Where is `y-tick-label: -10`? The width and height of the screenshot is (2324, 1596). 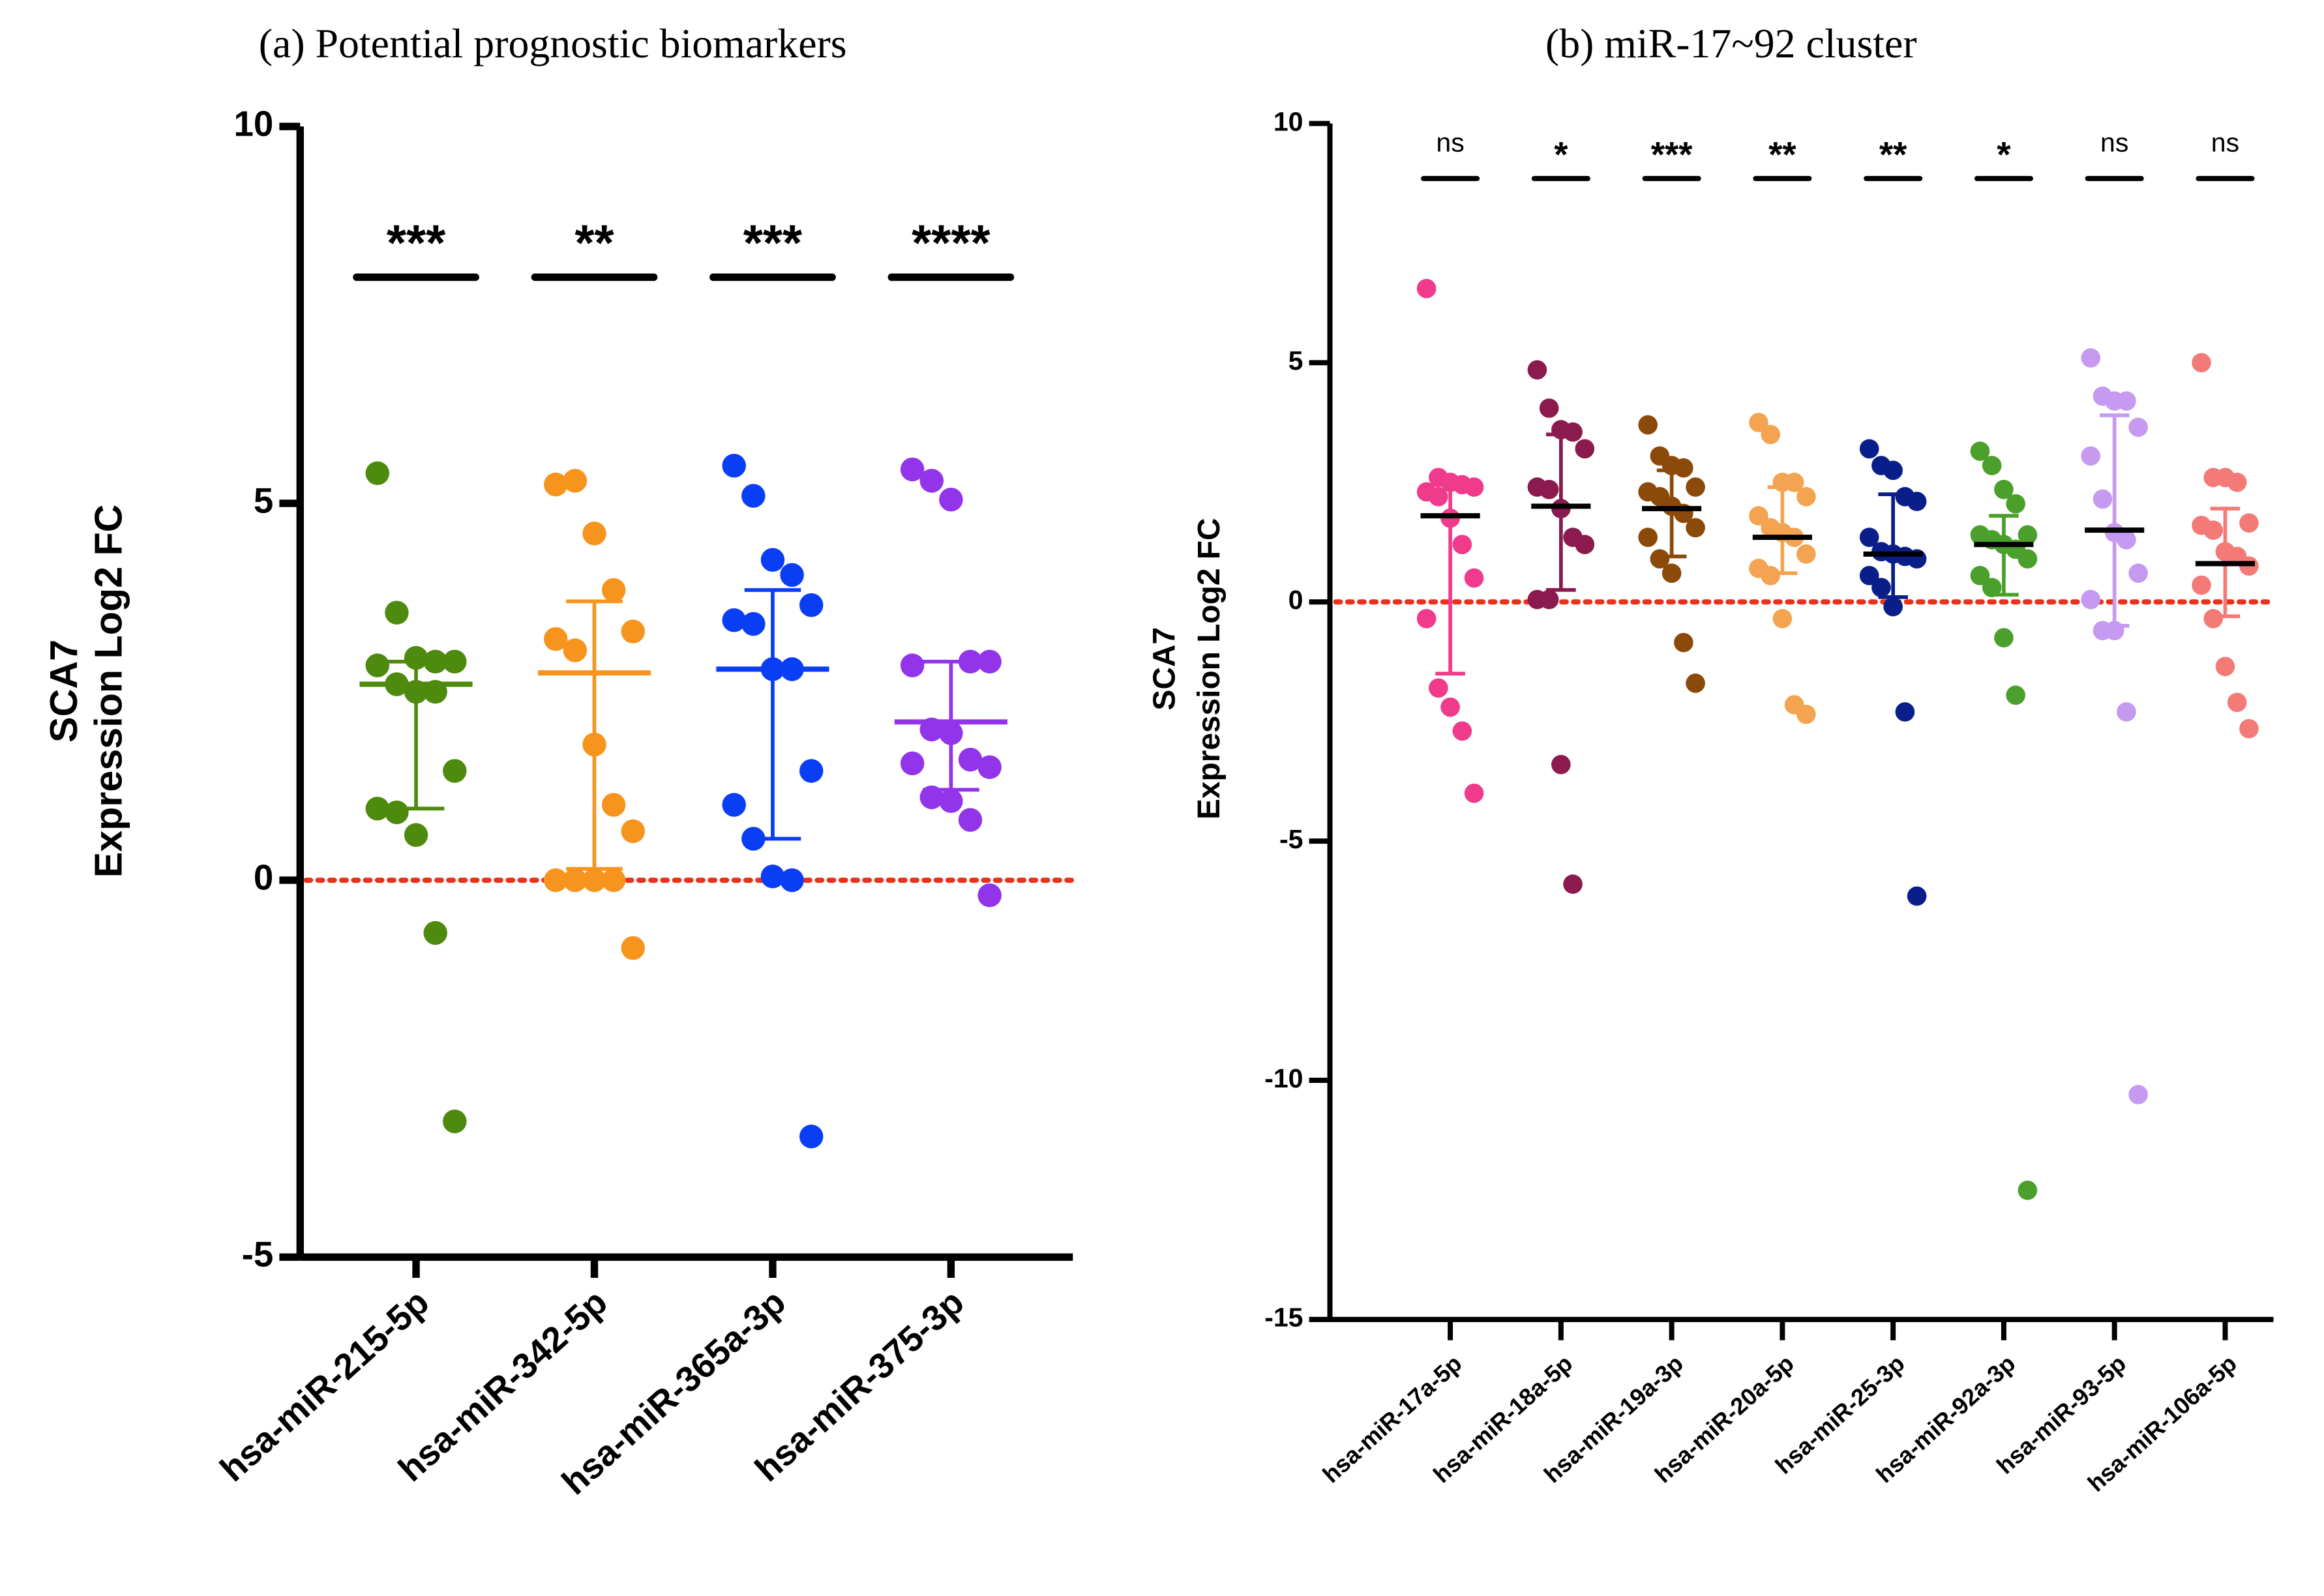 y-tick-label: -10 is located at coordinates (1284, 1078).